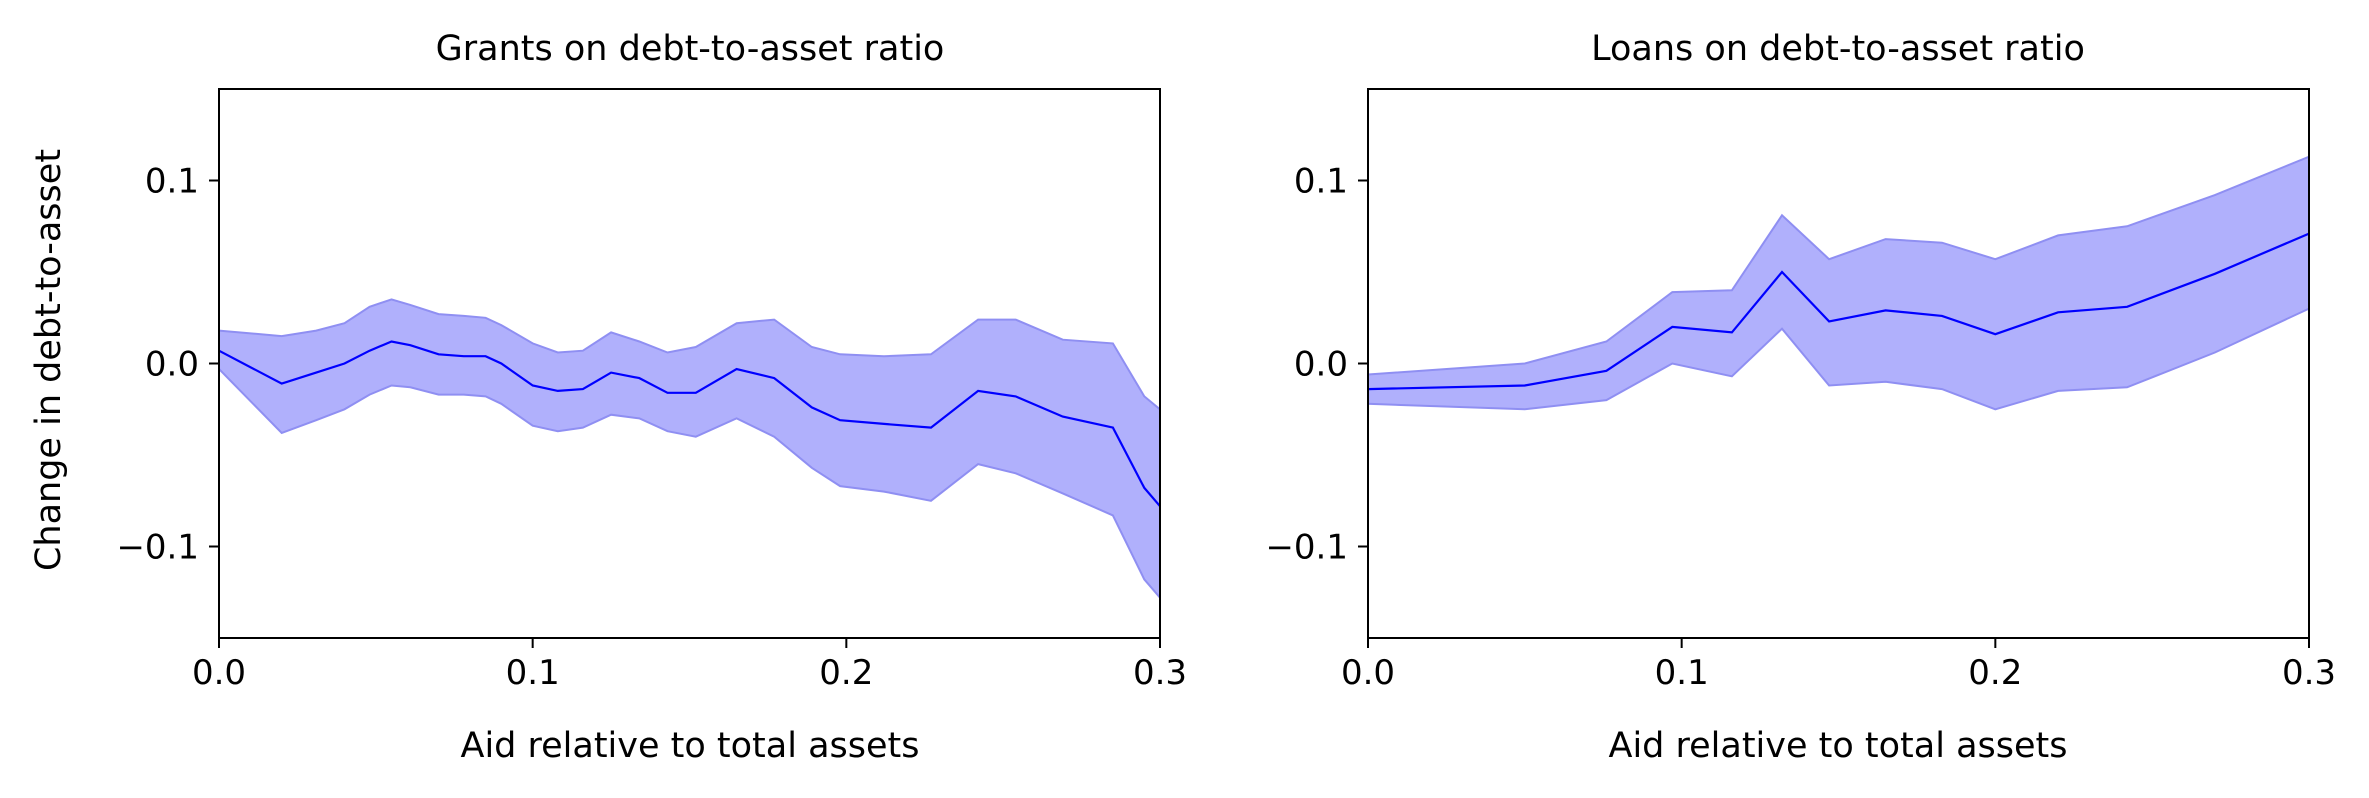 This screenshot has width=2369, height=798. I want to click on loans-confidence-band, so click(1838, 283).